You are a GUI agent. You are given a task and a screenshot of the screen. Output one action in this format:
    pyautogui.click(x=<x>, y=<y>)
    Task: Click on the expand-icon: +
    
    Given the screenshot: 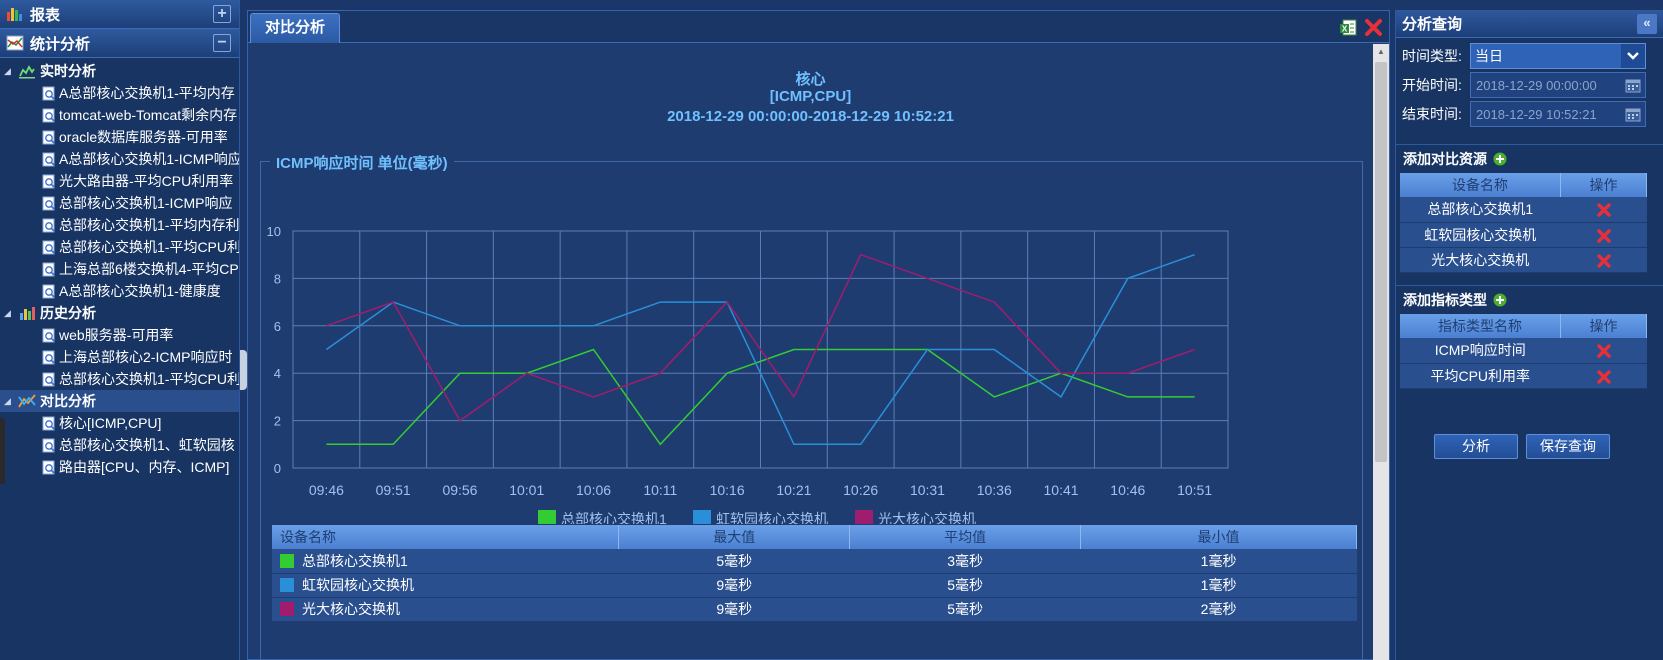 What is the action you would take?
    pyautogui.click(x=222, y=14)
    